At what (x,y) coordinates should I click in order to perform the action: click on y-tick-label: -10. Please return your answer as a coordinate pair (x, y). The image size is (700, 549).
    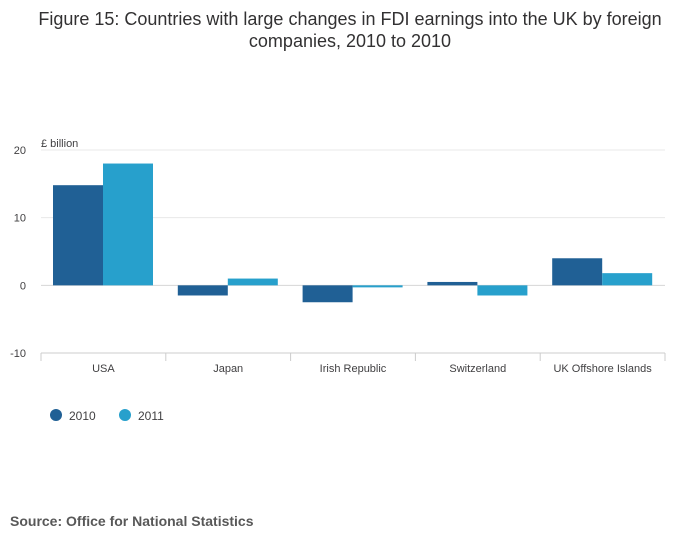
    Looking at the image, I should click on (18, 354).